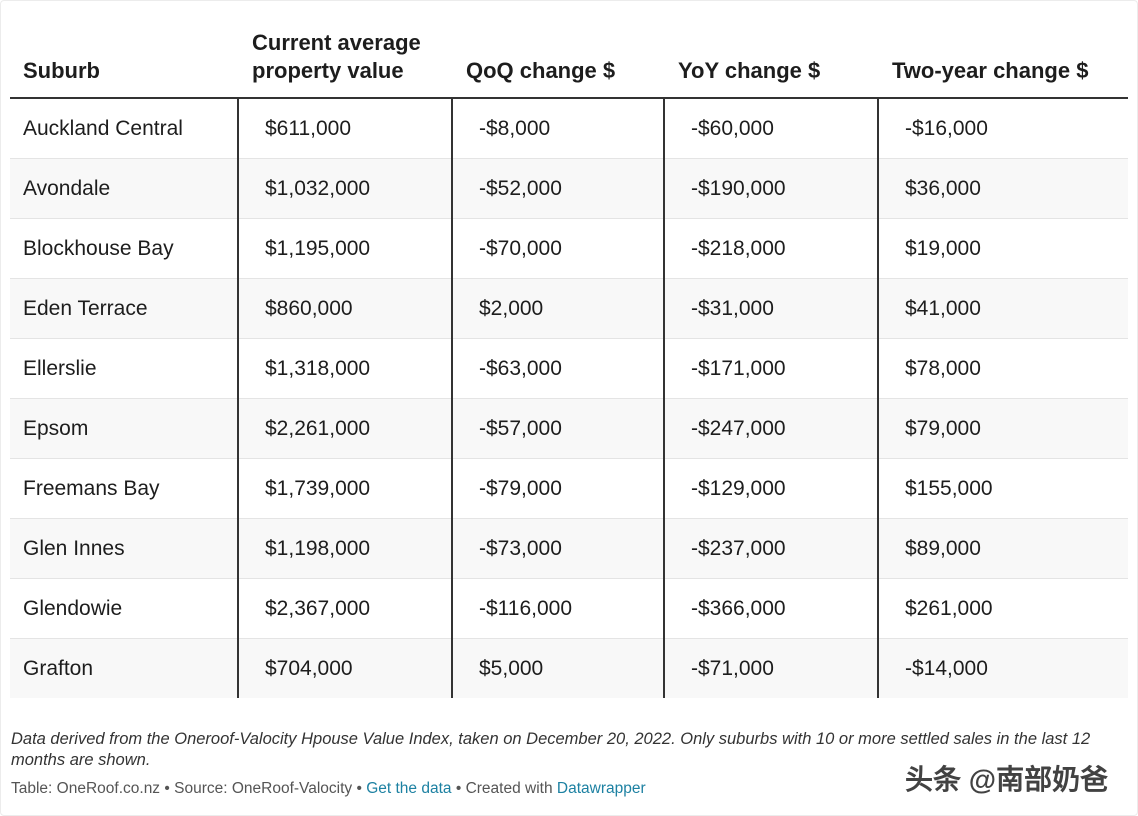 This screenshot has width=1138, height=816. What do you see at coordinates (770, 428) in the screenshot?
I see `table-cell: -$247,000` at bounding box center [770, 428].